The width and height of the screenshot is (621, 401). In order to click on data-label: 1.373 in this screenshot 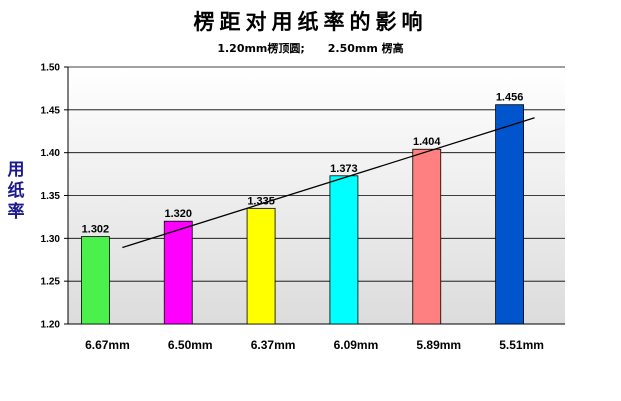, I will do `click(344, 169)`.